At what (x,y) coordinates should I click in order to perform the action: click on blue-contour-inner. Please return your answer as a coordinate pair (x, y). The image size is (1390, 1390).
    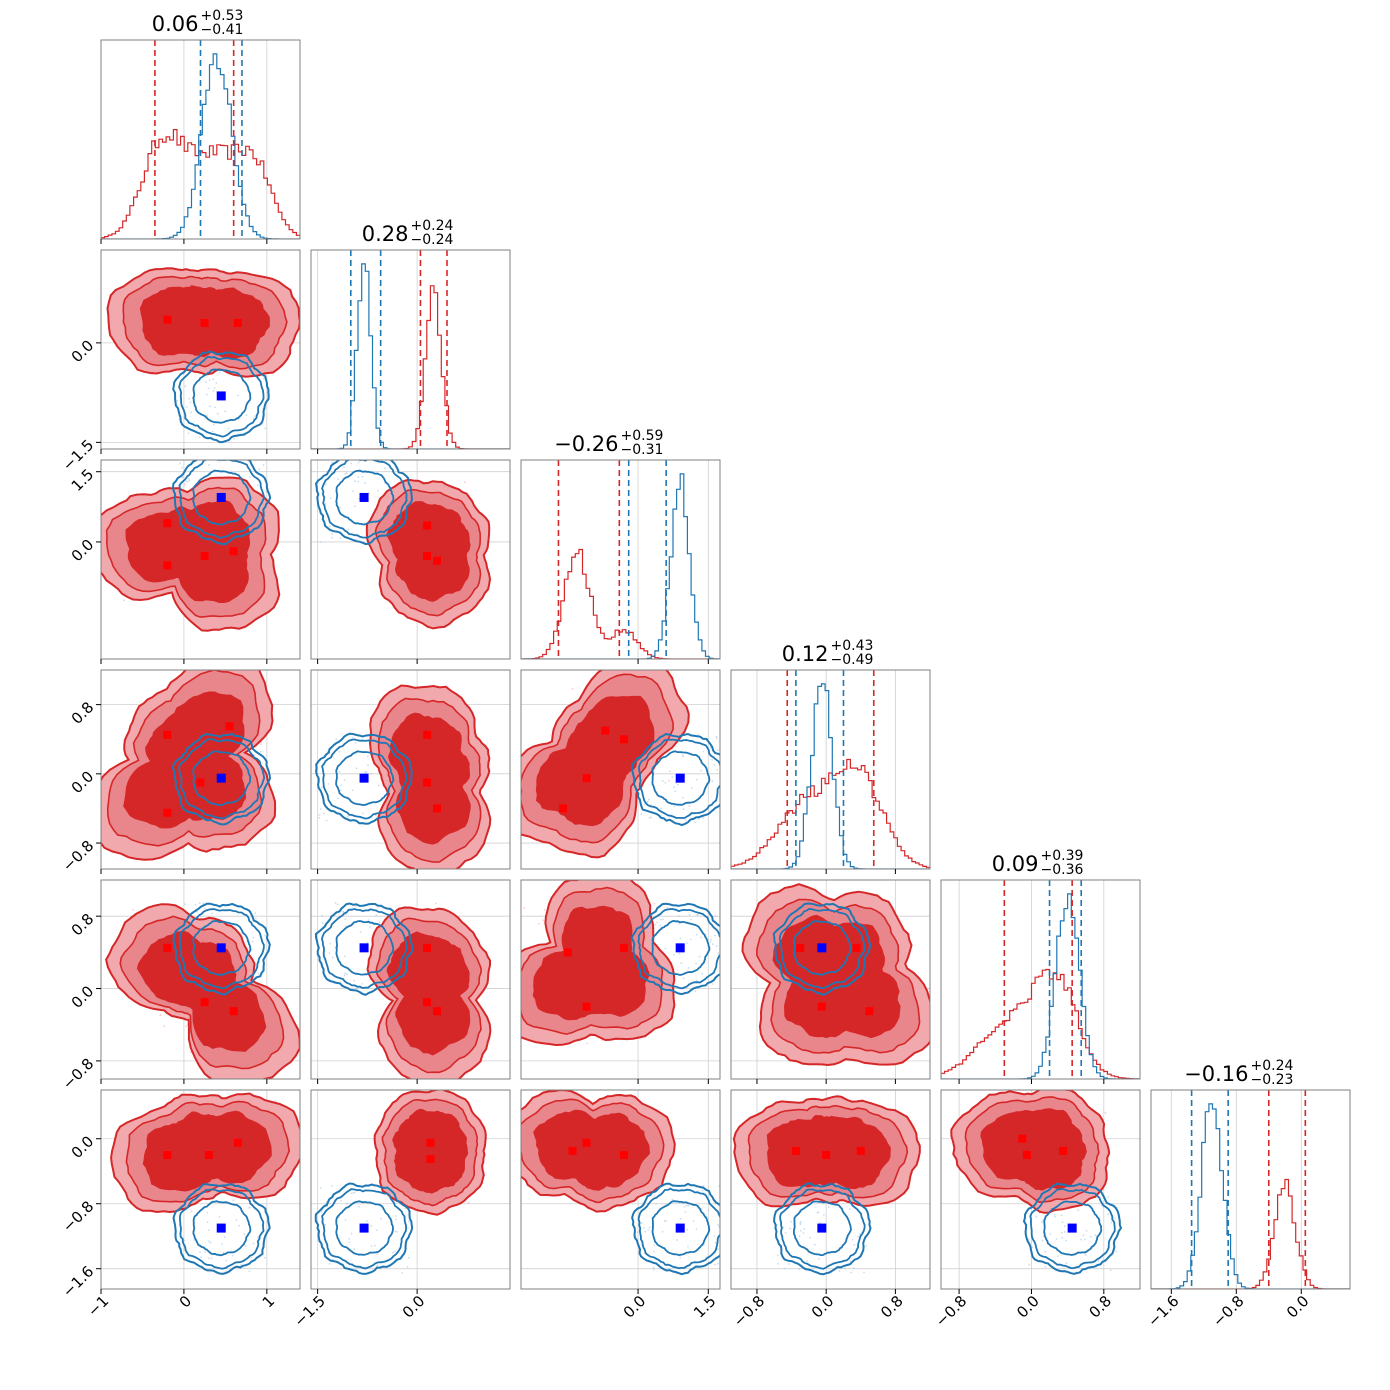
    Looking at the image, I should click on (222, 497).